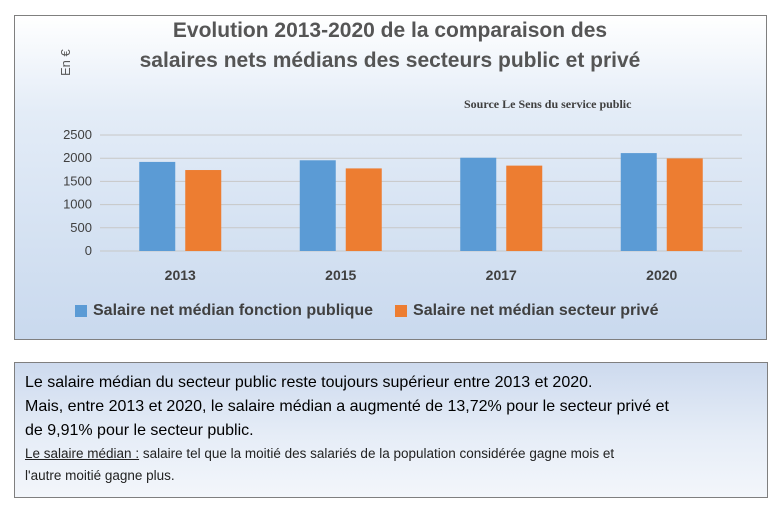 This screenshot has height=514, width=782. I want to click on legend-item-public: Salaire net médian fonction publique, so click(224, 311).